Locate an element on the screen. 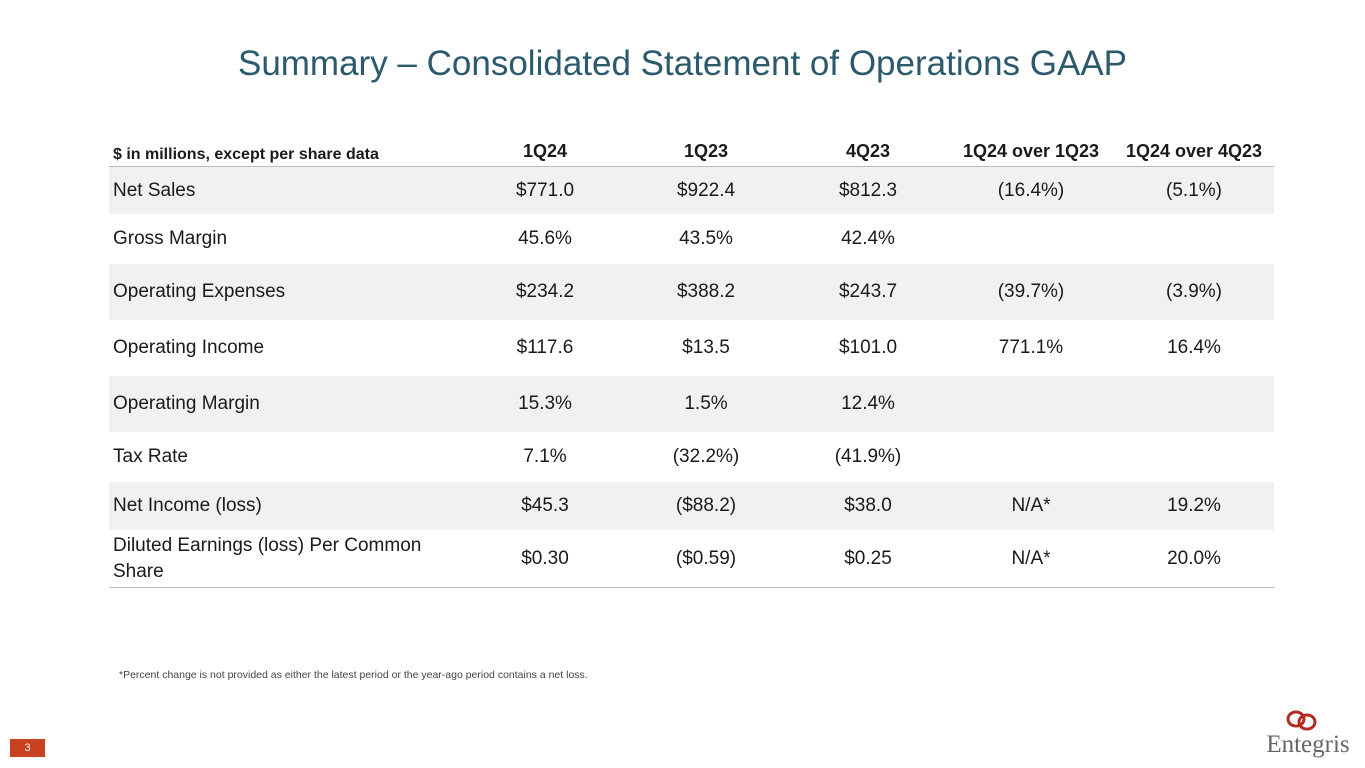  table-cell: ($88.2) is located at coordinates (706, 505).